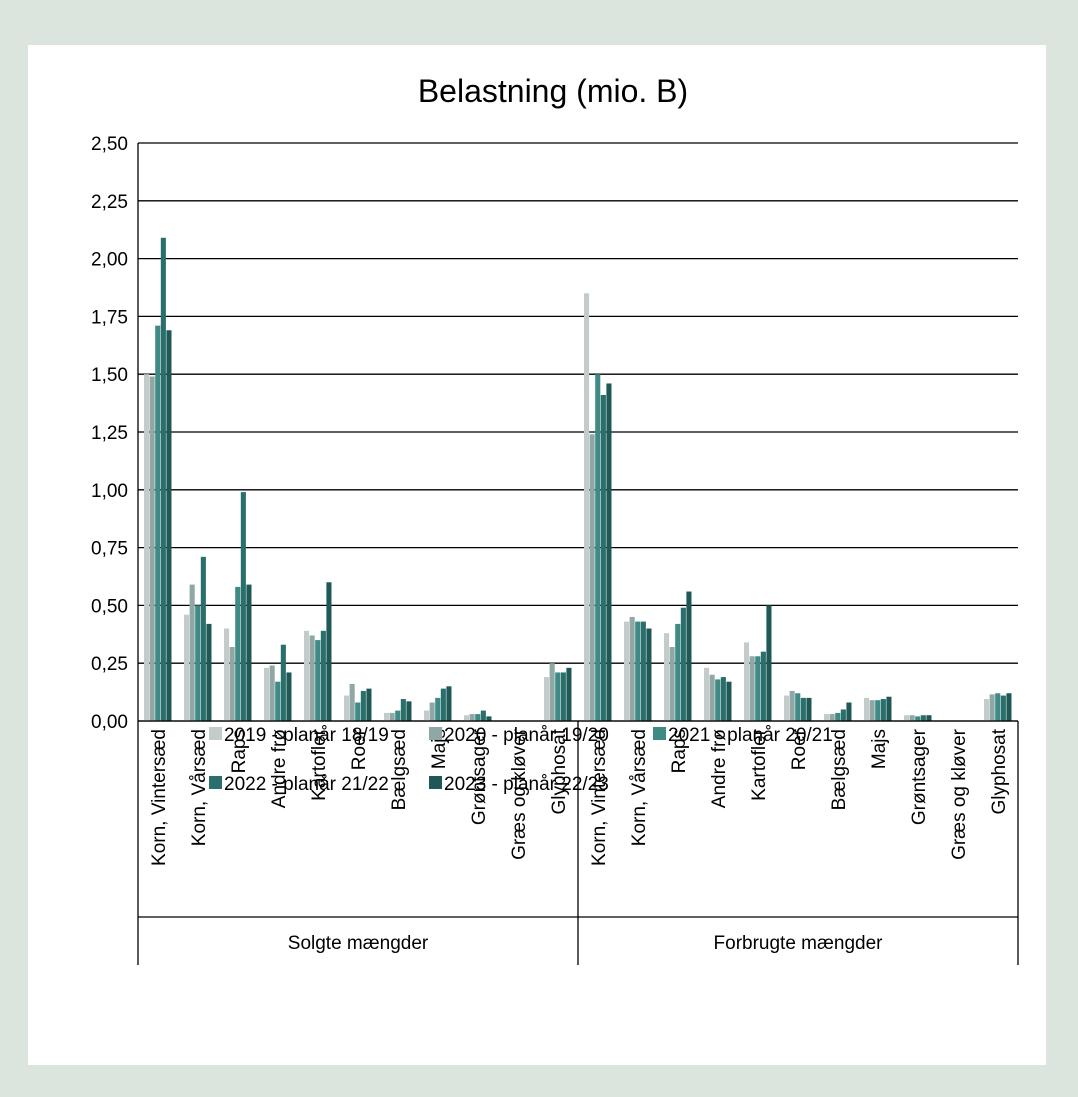 The height and width of the screenshot is (1097, 1078). What do you see at coordinates (359, 749) in the screenshot?
I see `x-tick-label: Roer` at bounding box center [359, 749].